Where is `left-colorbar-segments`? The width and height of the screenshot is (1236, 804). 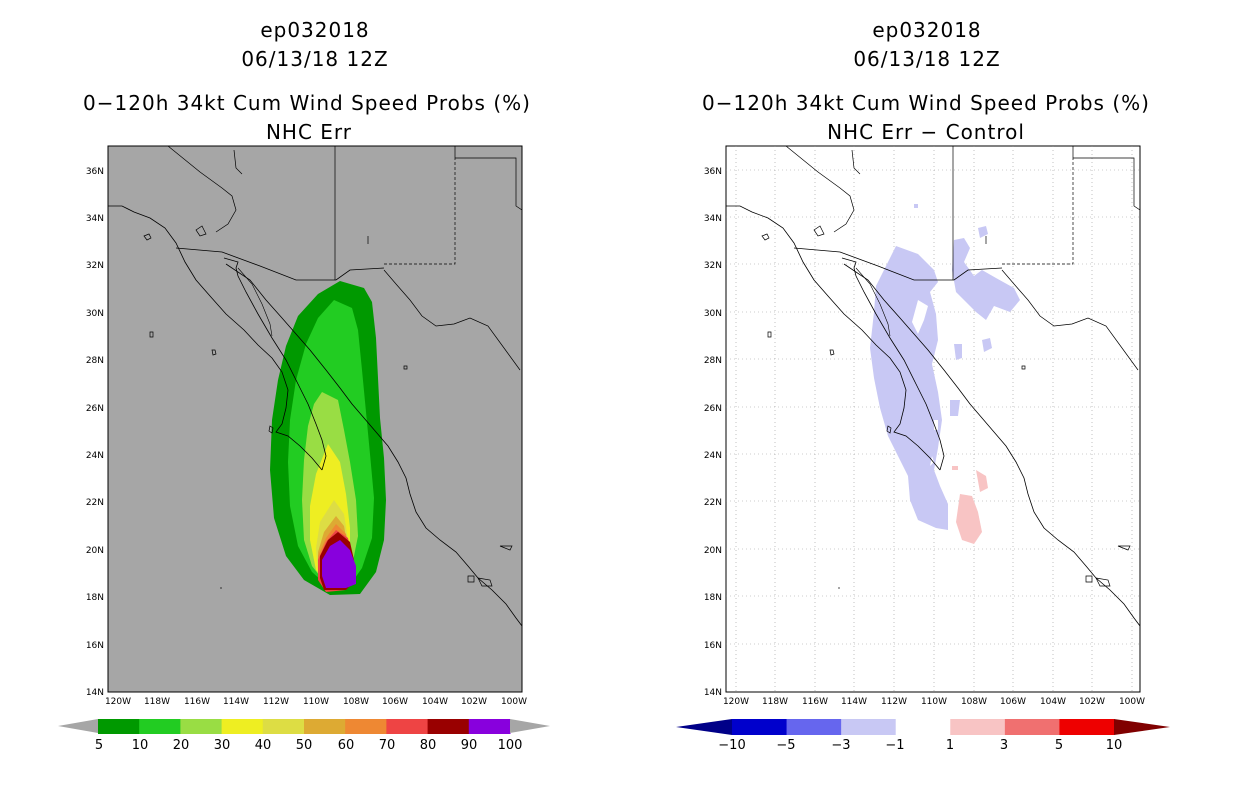
left-colorbar-segments is located at coordinates (304, 726).